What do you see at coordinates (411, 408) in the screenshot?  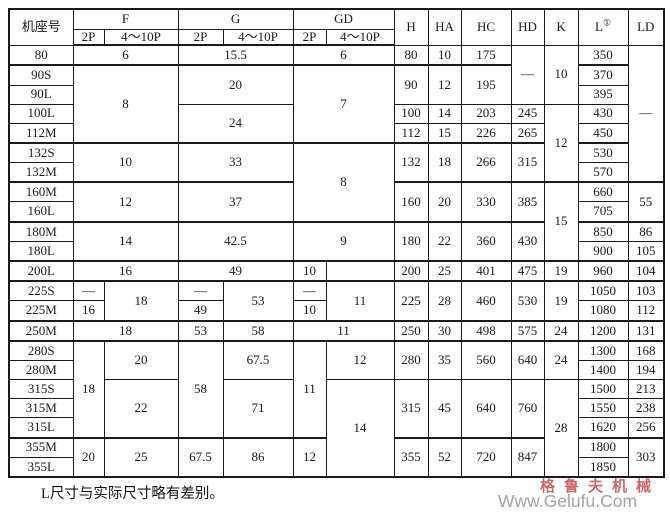 I see `dimension-cell: 315` at bounding box center [411, 408].